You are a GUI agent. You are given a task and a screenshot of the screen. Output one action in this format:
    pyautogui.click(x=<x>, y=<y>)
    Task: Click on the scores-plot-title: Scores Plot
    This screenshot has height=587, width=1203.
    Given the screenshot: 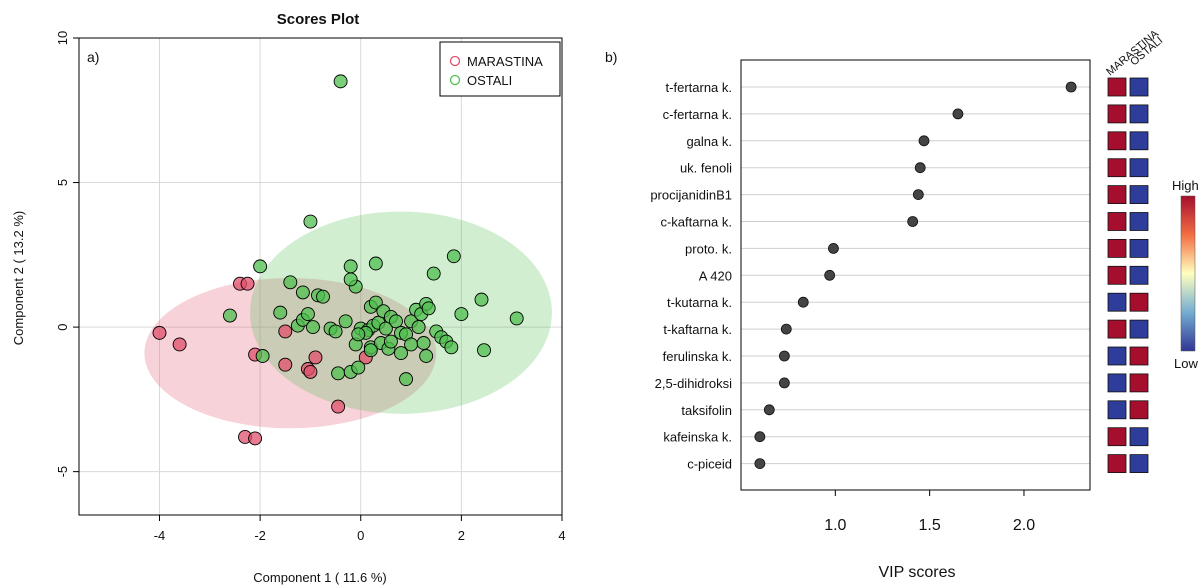 What is the action you would take?
    pyautogui.click(x=318, y=19)
    